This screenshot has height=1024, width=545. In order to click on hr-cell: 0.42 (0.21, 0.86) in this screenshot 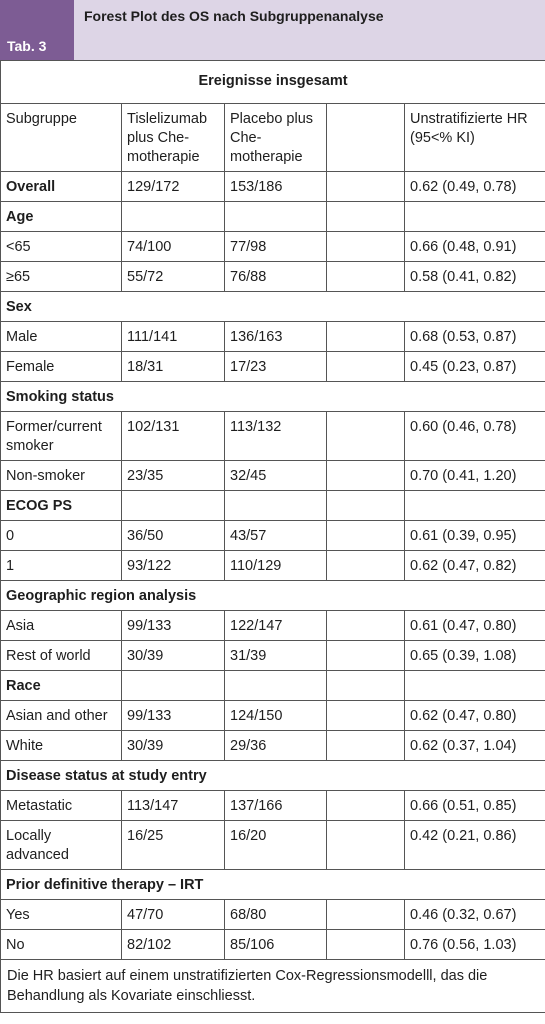, I will do `click(474, 845)`.